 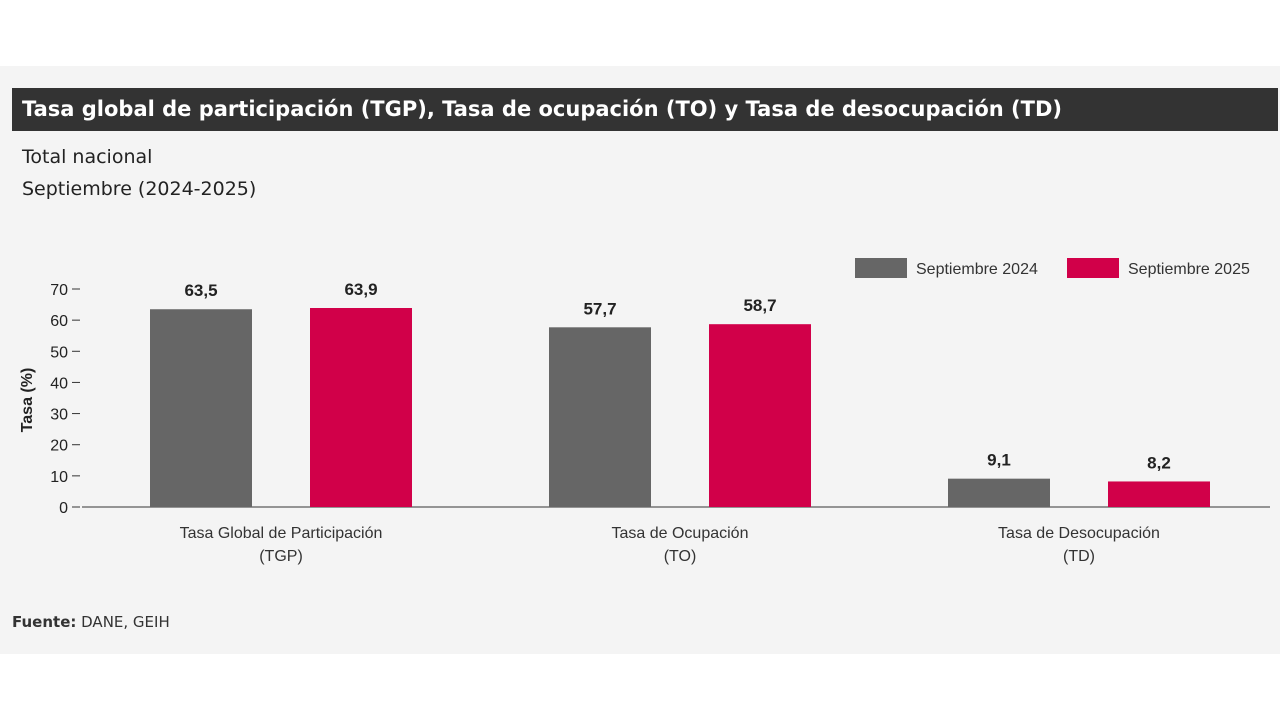 What do you see at coordinates (1079, 556) in the screenshot?
I see `x-category-label: (TD)` at bounding box center [1079, 556].